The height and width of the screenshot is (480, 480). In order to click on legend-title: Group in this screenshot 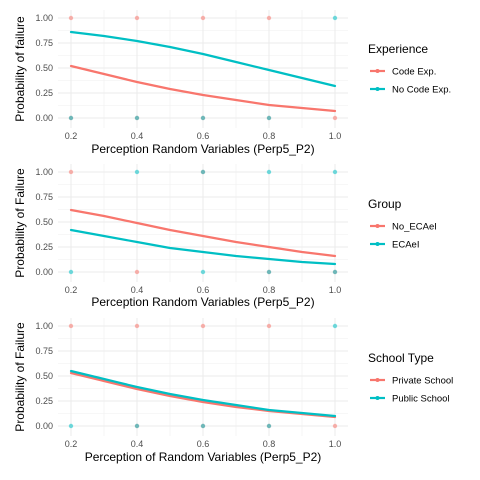, I will do `click(385, 204)`.